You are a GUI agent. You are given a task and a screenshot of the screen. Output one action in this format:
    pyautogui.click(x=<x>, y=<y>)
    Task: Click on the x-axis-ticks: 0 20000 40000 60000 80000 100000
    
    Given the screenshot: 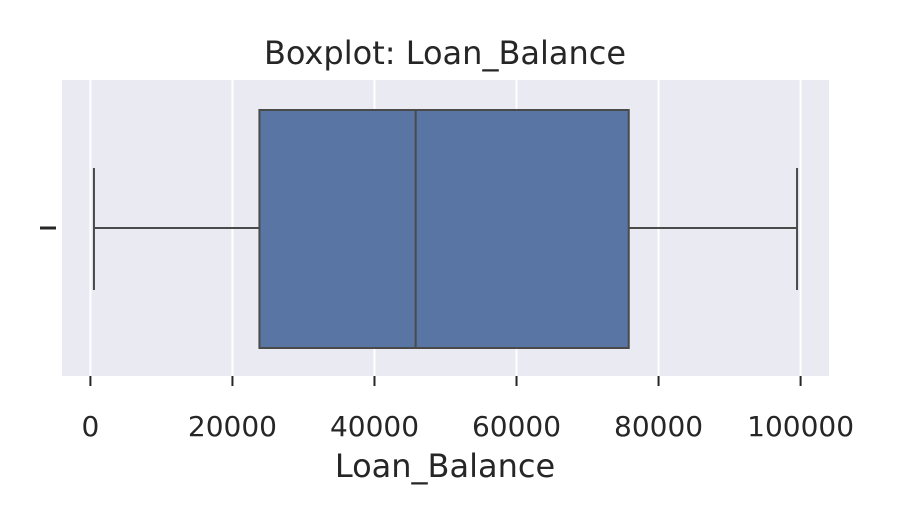 What is the action you would take?
    pyautogui.click(x=467, y=409)
    